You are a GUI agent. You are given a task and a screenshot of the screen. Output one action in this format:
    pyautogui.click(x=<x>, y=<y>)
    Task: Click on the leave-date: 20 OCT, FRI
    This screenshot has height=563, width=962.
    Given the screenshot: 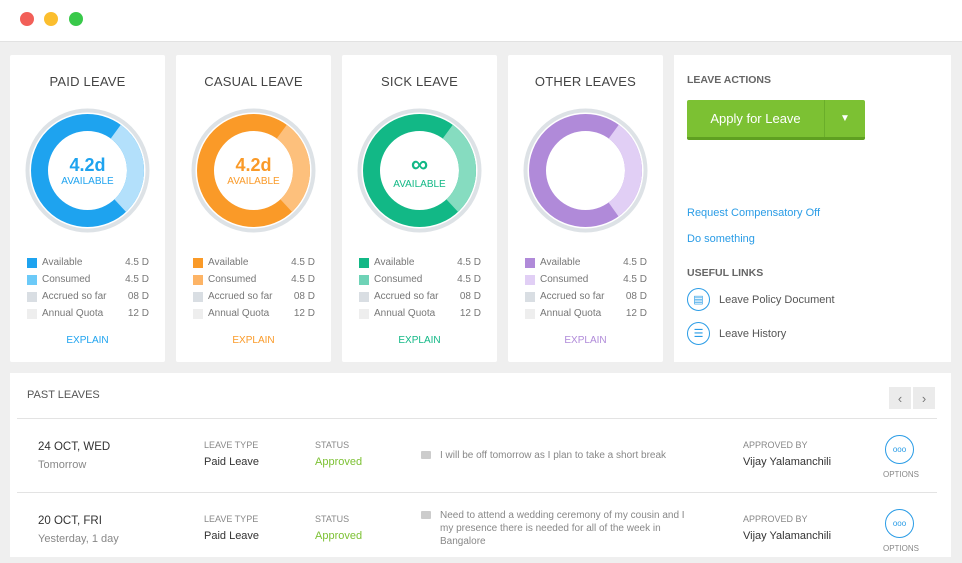 What is the action you would take?
    pyautogui.click(x=70, y=521)
    